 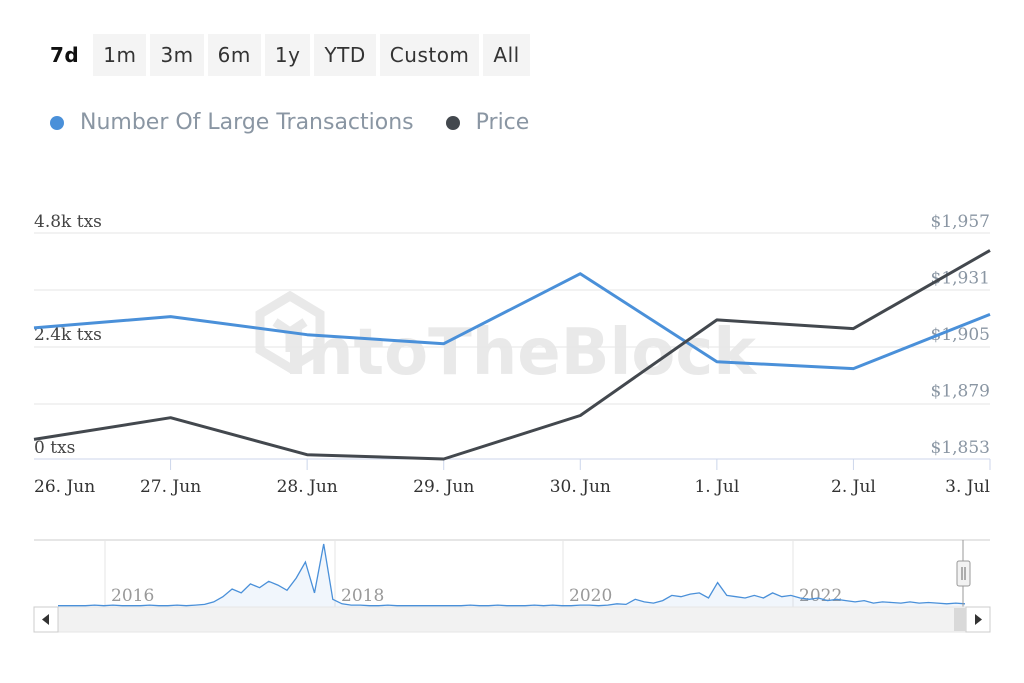 What do you see at coordinates (247, 122) in the screenshot?
I see `legend-label-large-transactions: Number Of Large Transactions` at bounding box center [247, 122].